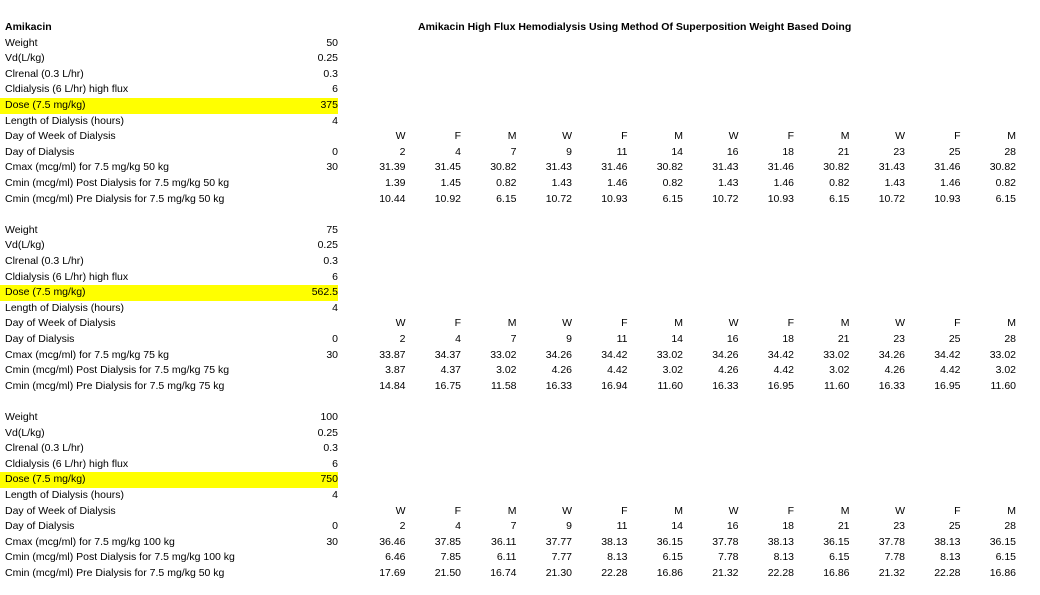 Image resolution: width=1040 pixels, height=595 pixels. What do you see at coordinates (728, 557) in the screenshot?
I see `data-cell: 7.78` at bounding box center [728, 557].